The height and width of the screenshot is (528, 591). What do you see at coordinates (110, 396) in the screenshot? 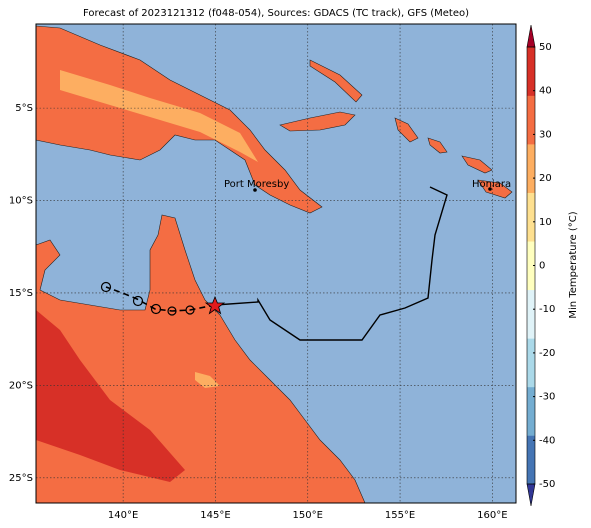
I see `hot-region` at bounding box center [110, 396].